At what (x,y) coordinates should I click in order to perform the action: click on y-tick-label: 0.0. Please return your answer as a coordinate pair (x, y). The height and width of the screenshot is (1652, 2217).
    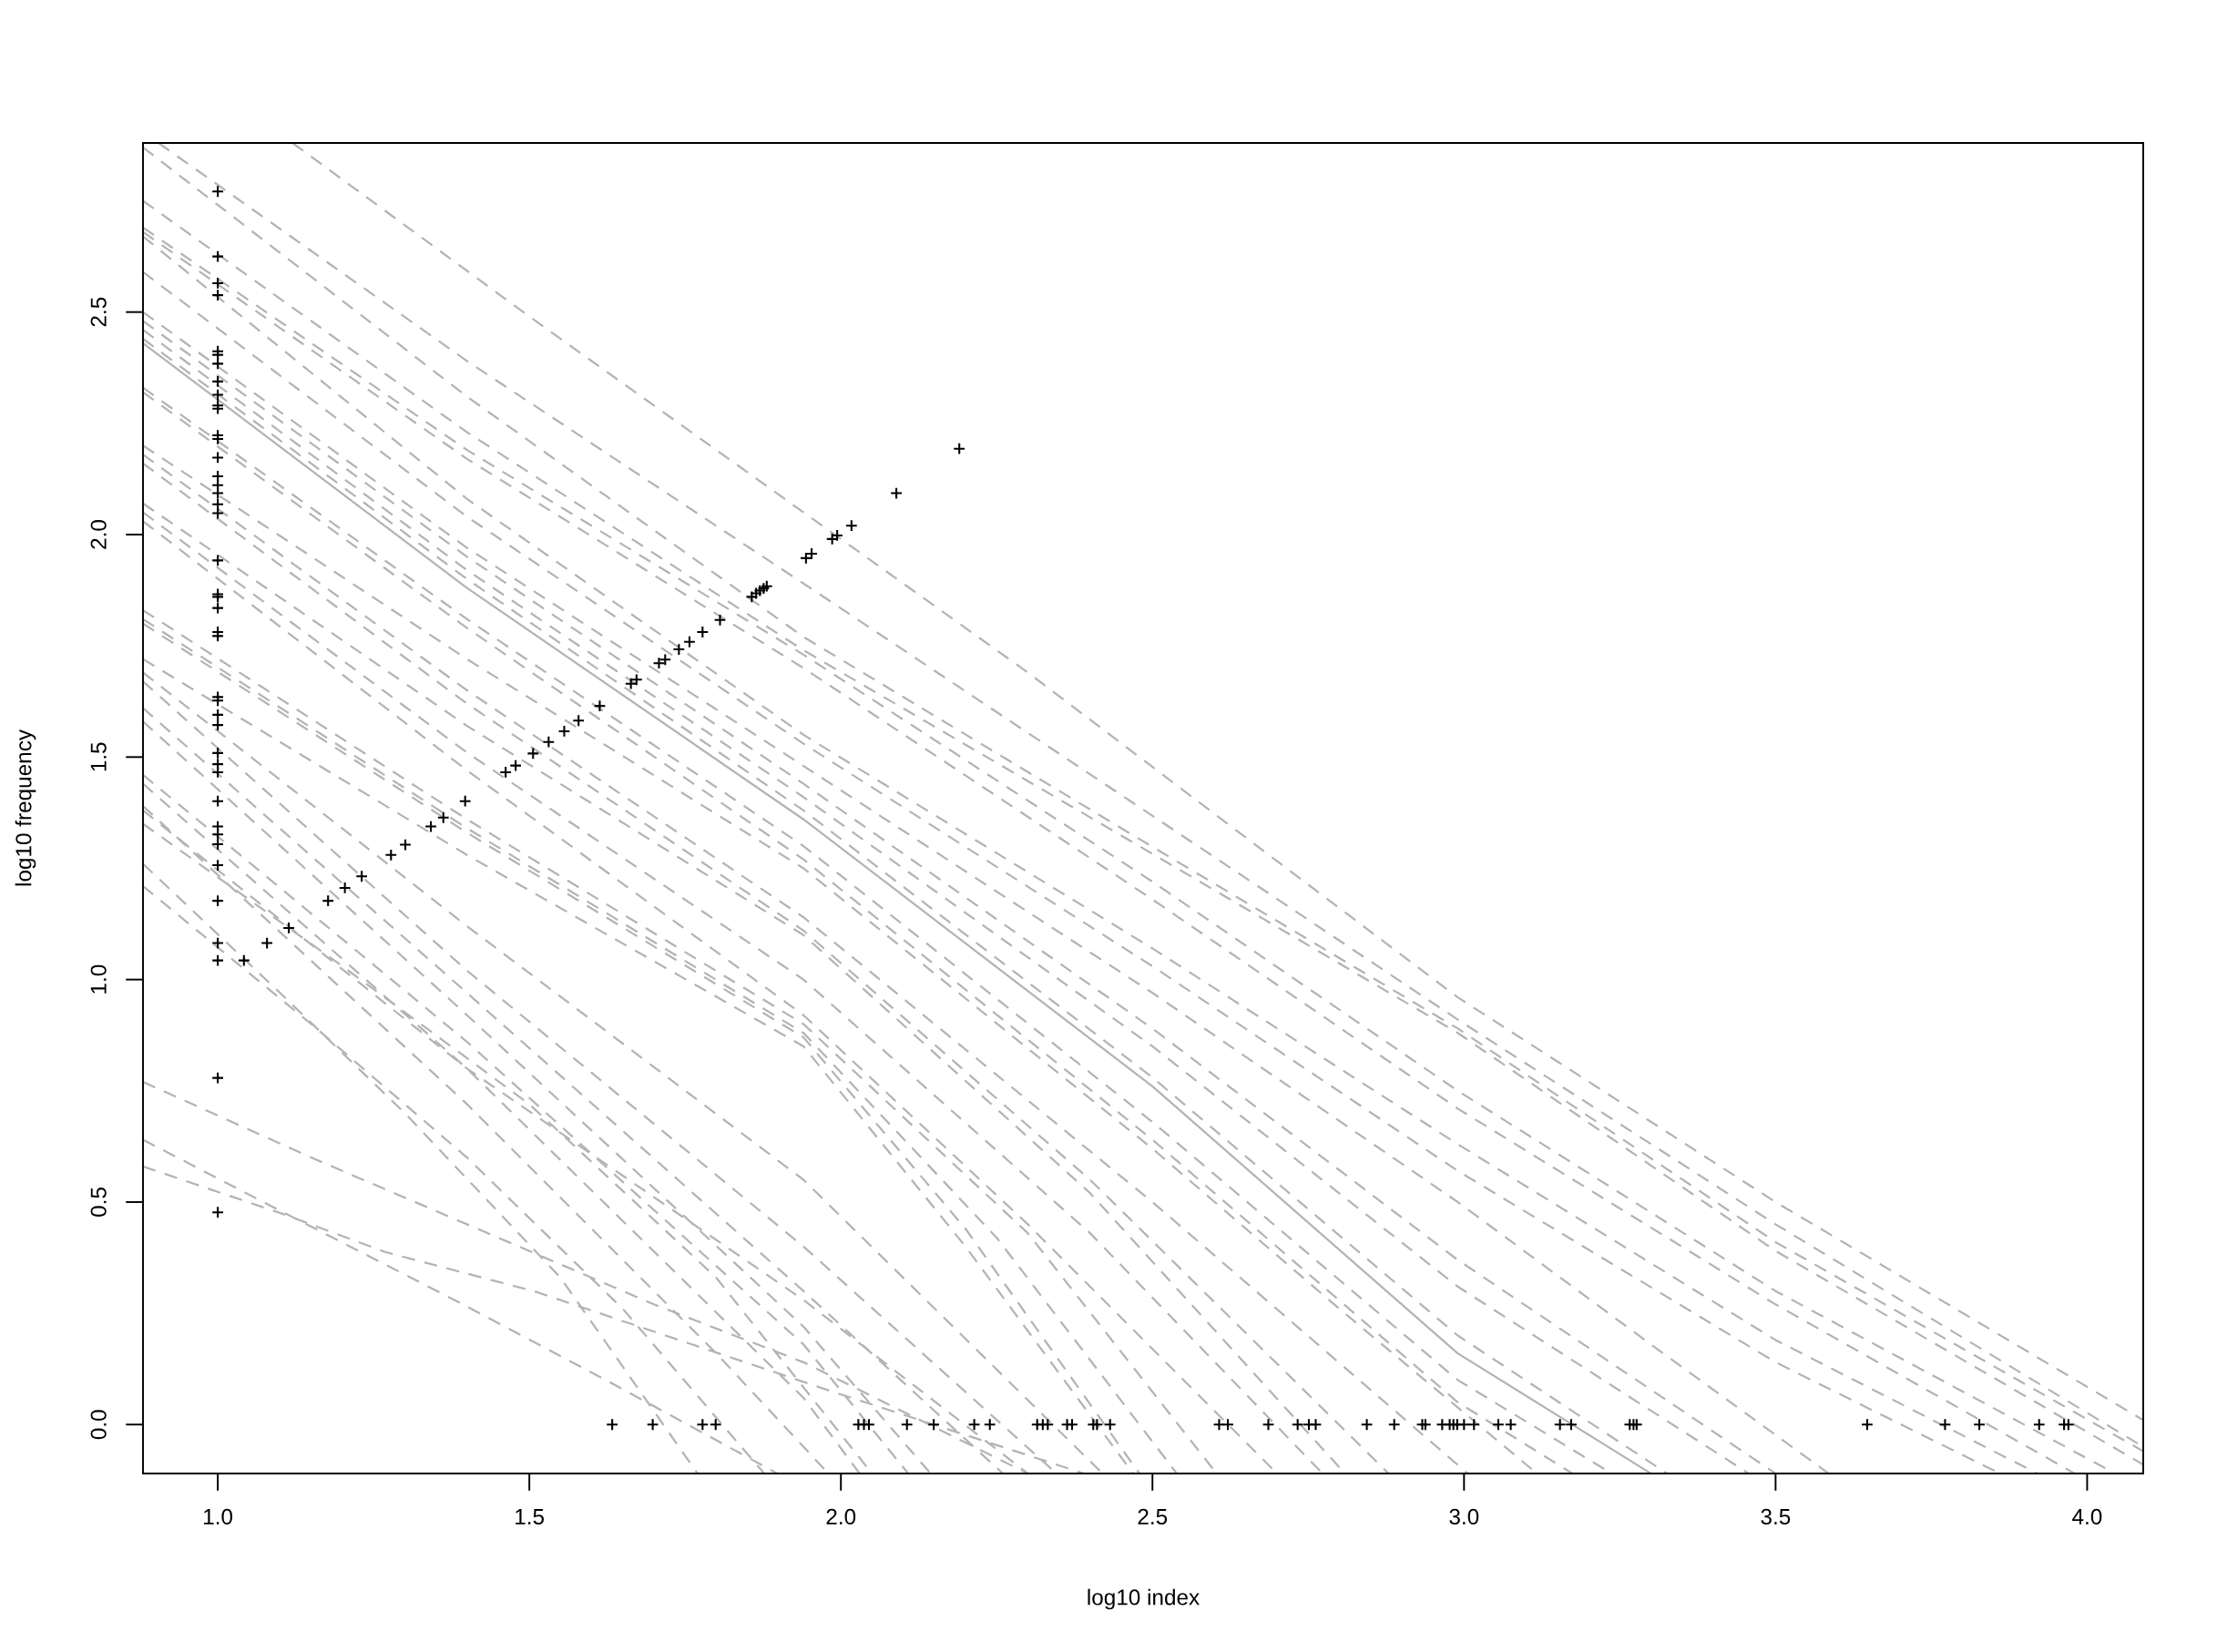
    Looking at the image, I should click on (98, 1425).